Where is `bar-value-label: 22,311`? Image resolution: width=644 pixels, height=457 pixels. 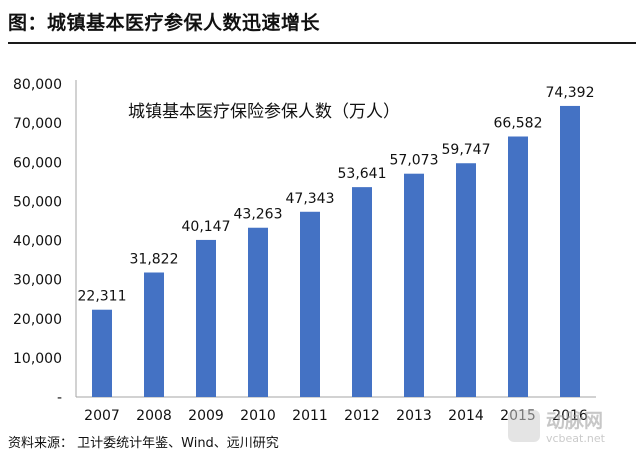 bar-value-label: 22,311 is located at coordinates (102, 297).